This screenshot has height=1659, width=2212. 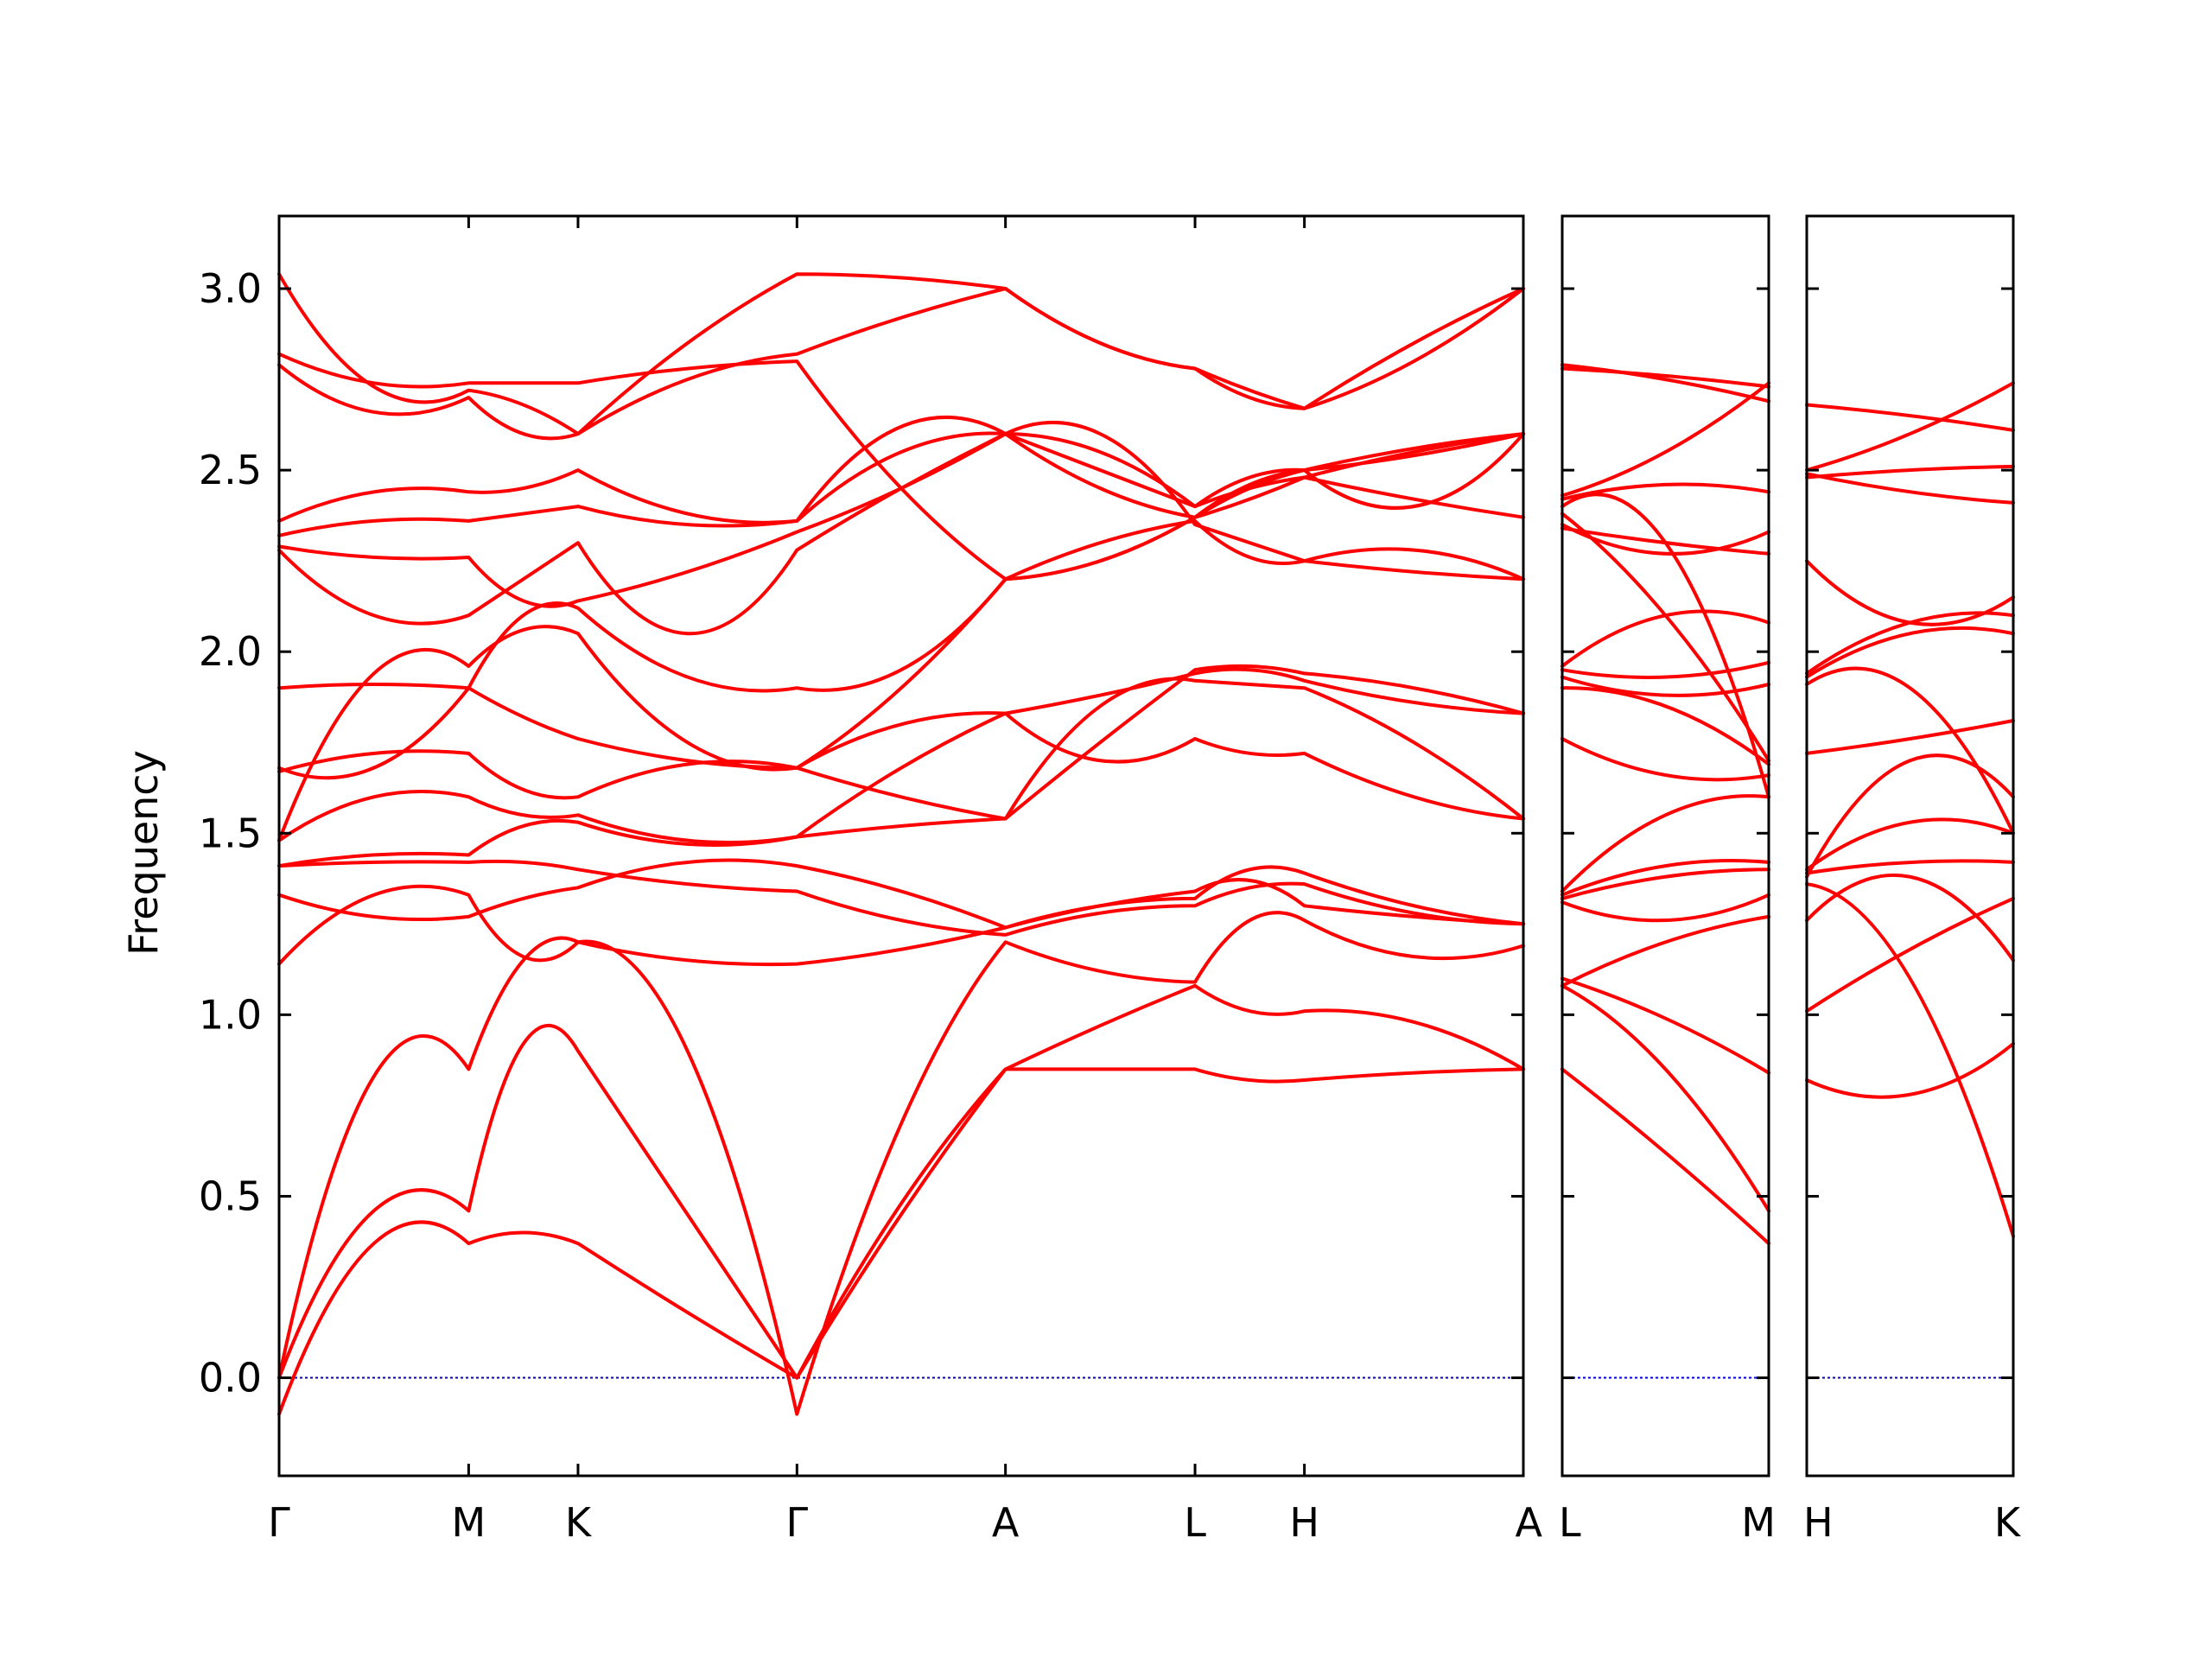 I want to click on y-tick-label: 1.0, so click(x=231, y=1014).